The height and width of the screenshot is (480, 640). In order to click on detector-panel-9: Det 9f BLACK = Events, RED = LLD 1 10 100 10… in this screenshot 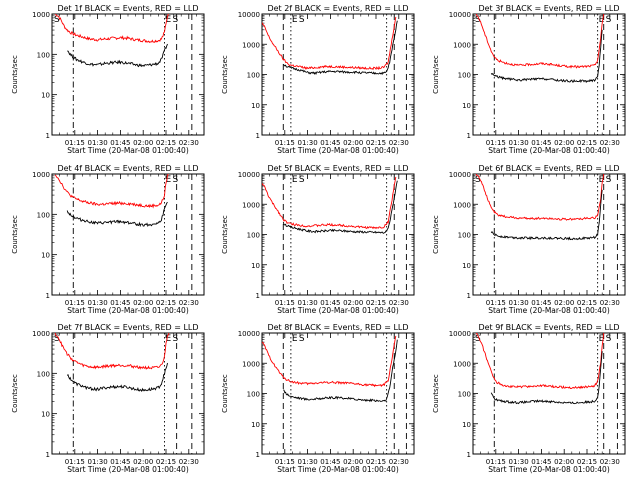, I will do `click(529, 398)`.